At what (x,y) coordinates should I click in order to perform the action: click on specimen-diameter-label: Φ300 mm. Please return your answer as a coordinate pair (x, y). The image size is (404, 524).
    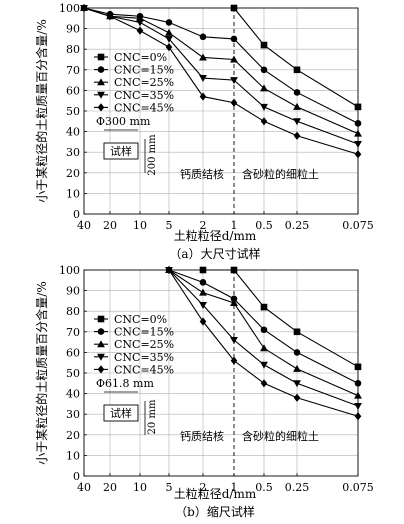
    Looking at the image, I should click on (123, 121).